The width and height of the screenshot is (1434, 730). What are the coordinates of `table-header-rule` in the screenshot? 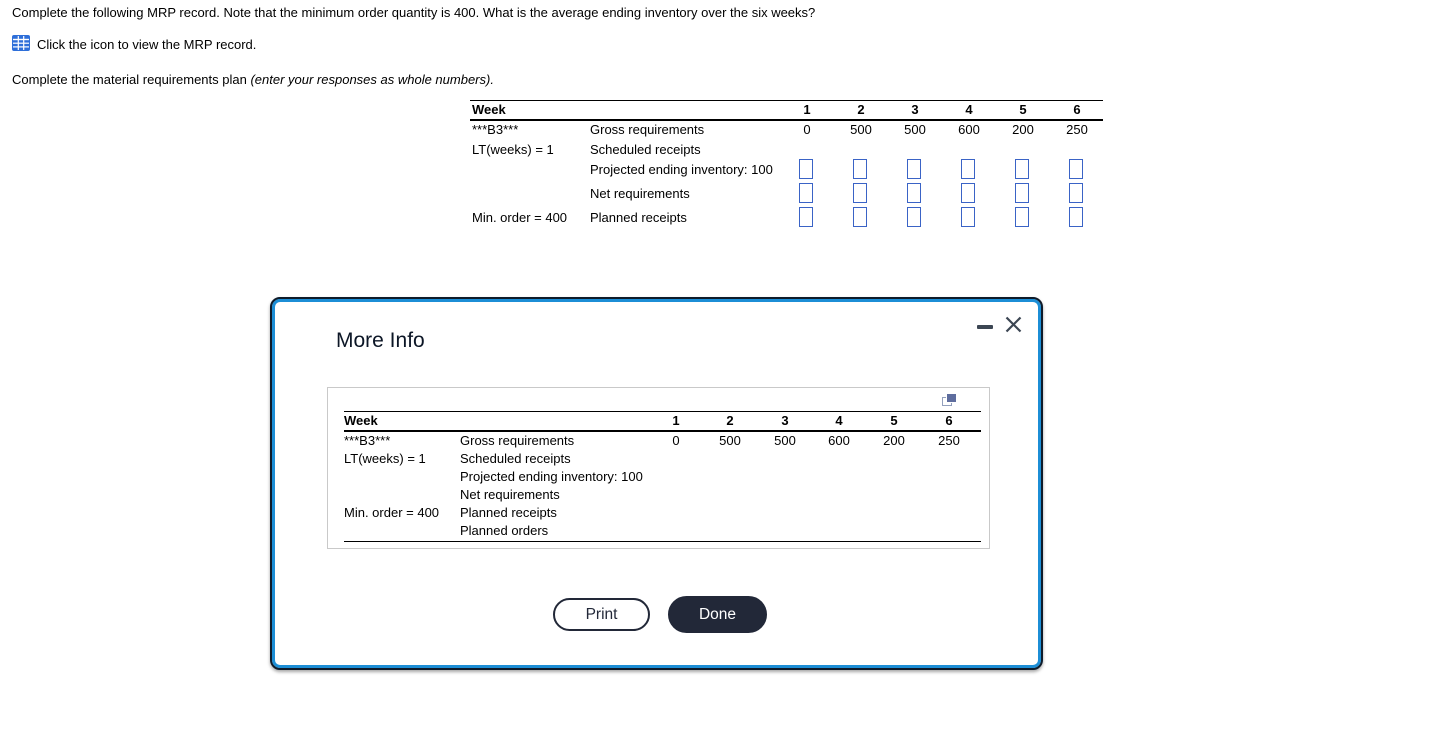 It's located at (786, 120).